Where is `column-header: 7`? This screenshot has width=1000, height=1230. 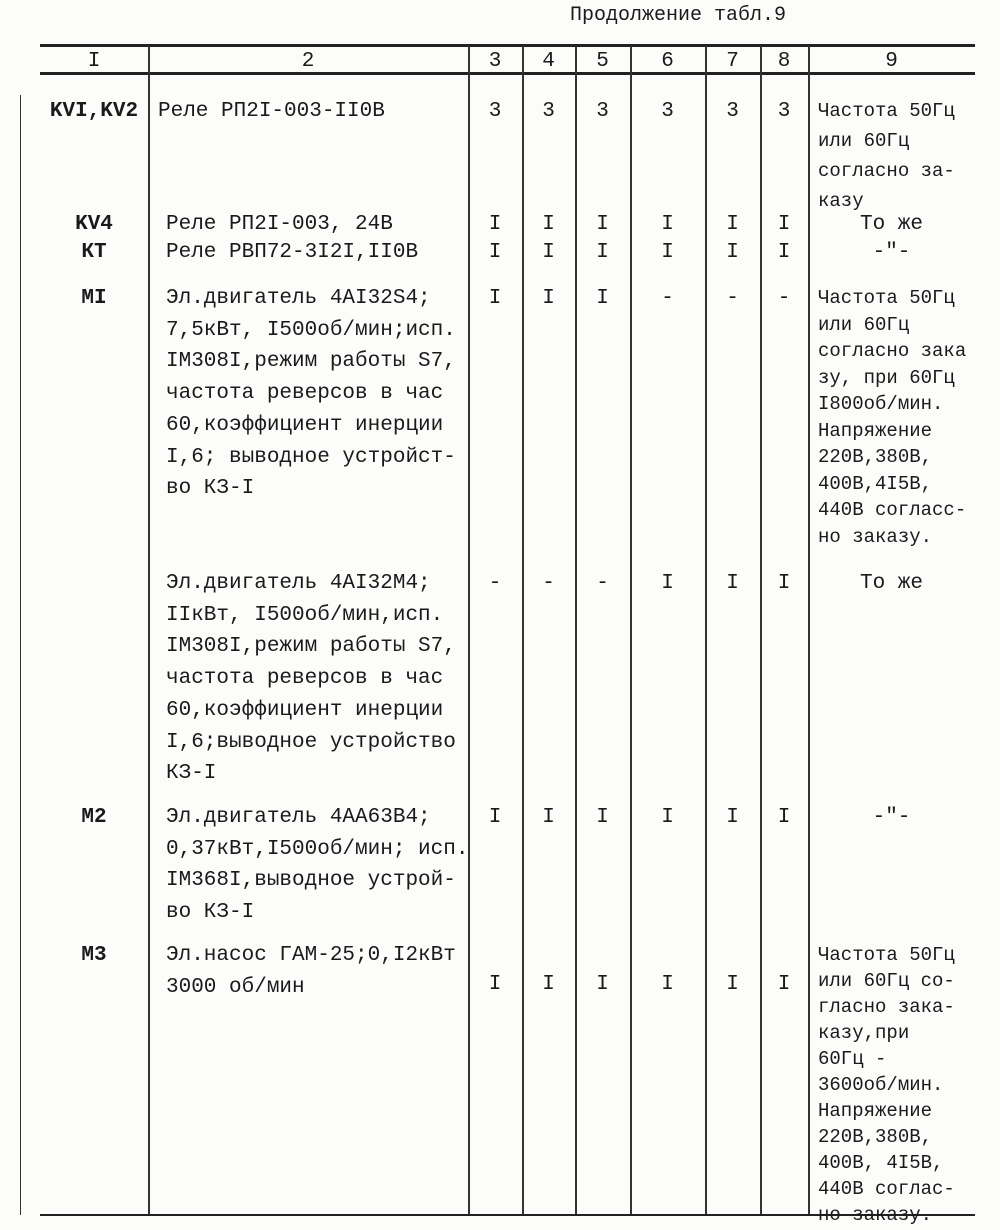 column-header: 7 is located at coordinates (732, 61).